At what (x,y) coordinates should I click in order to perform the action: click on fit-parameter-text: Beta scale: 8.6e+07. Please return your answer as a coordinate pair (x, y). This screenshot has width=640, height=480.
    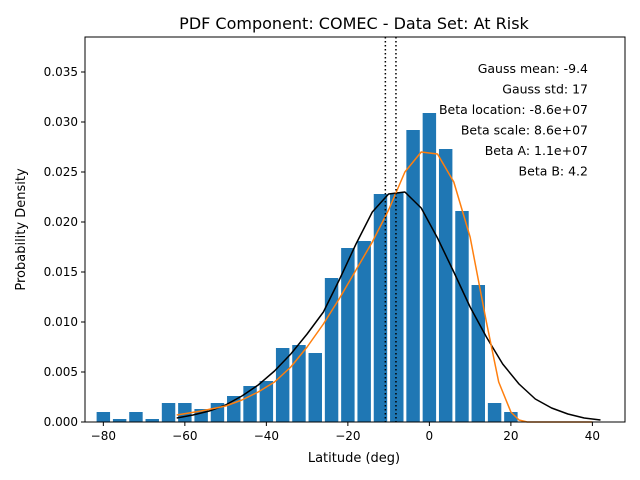
    Looking at the image, I should click on (524, 130).